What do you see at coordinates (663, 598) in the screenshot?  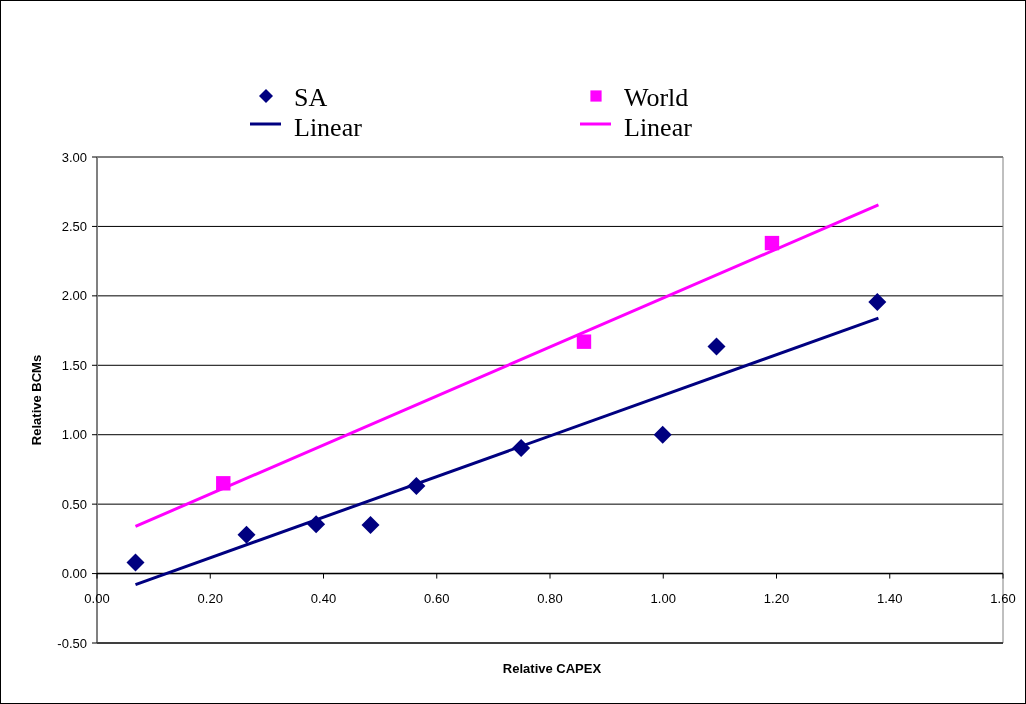 I see `x-tick-label: 1.00` at bounding box center [663, 598].